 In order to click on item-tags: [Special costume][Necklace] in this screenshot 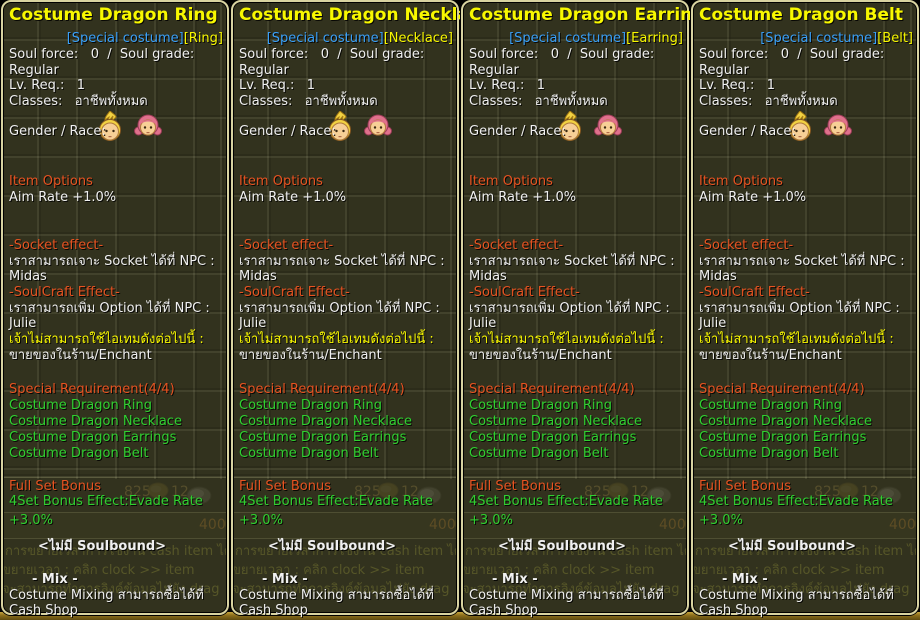, I will do `click(360, 39)`.